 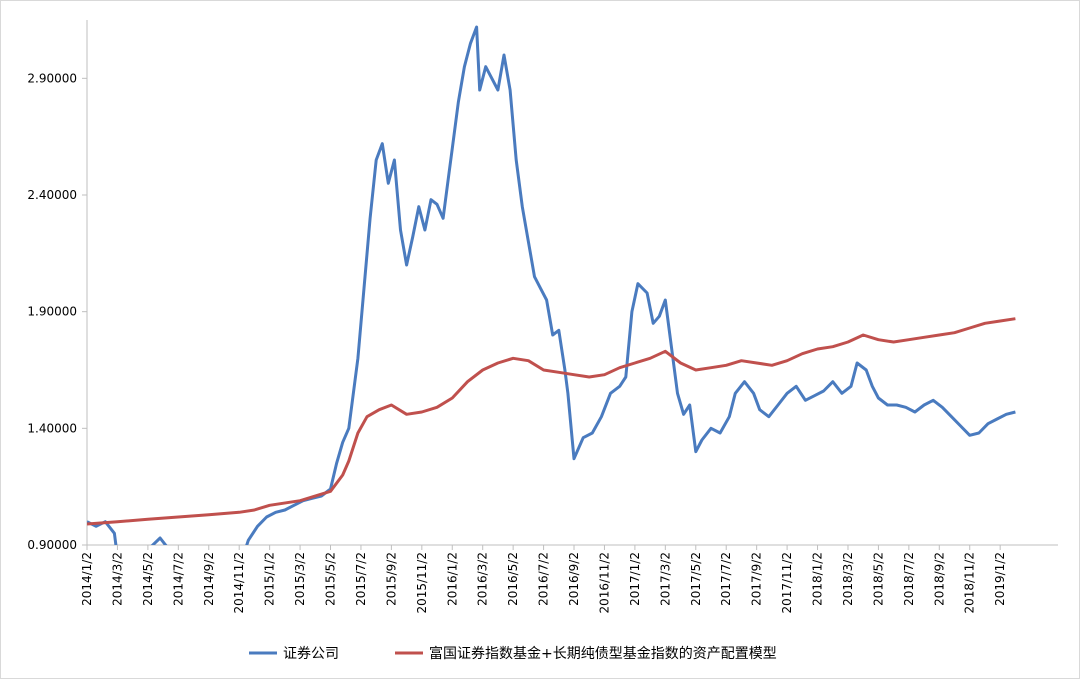 I want to click on x-tick-label: 2017/11/2, so click(x=787, y=583).